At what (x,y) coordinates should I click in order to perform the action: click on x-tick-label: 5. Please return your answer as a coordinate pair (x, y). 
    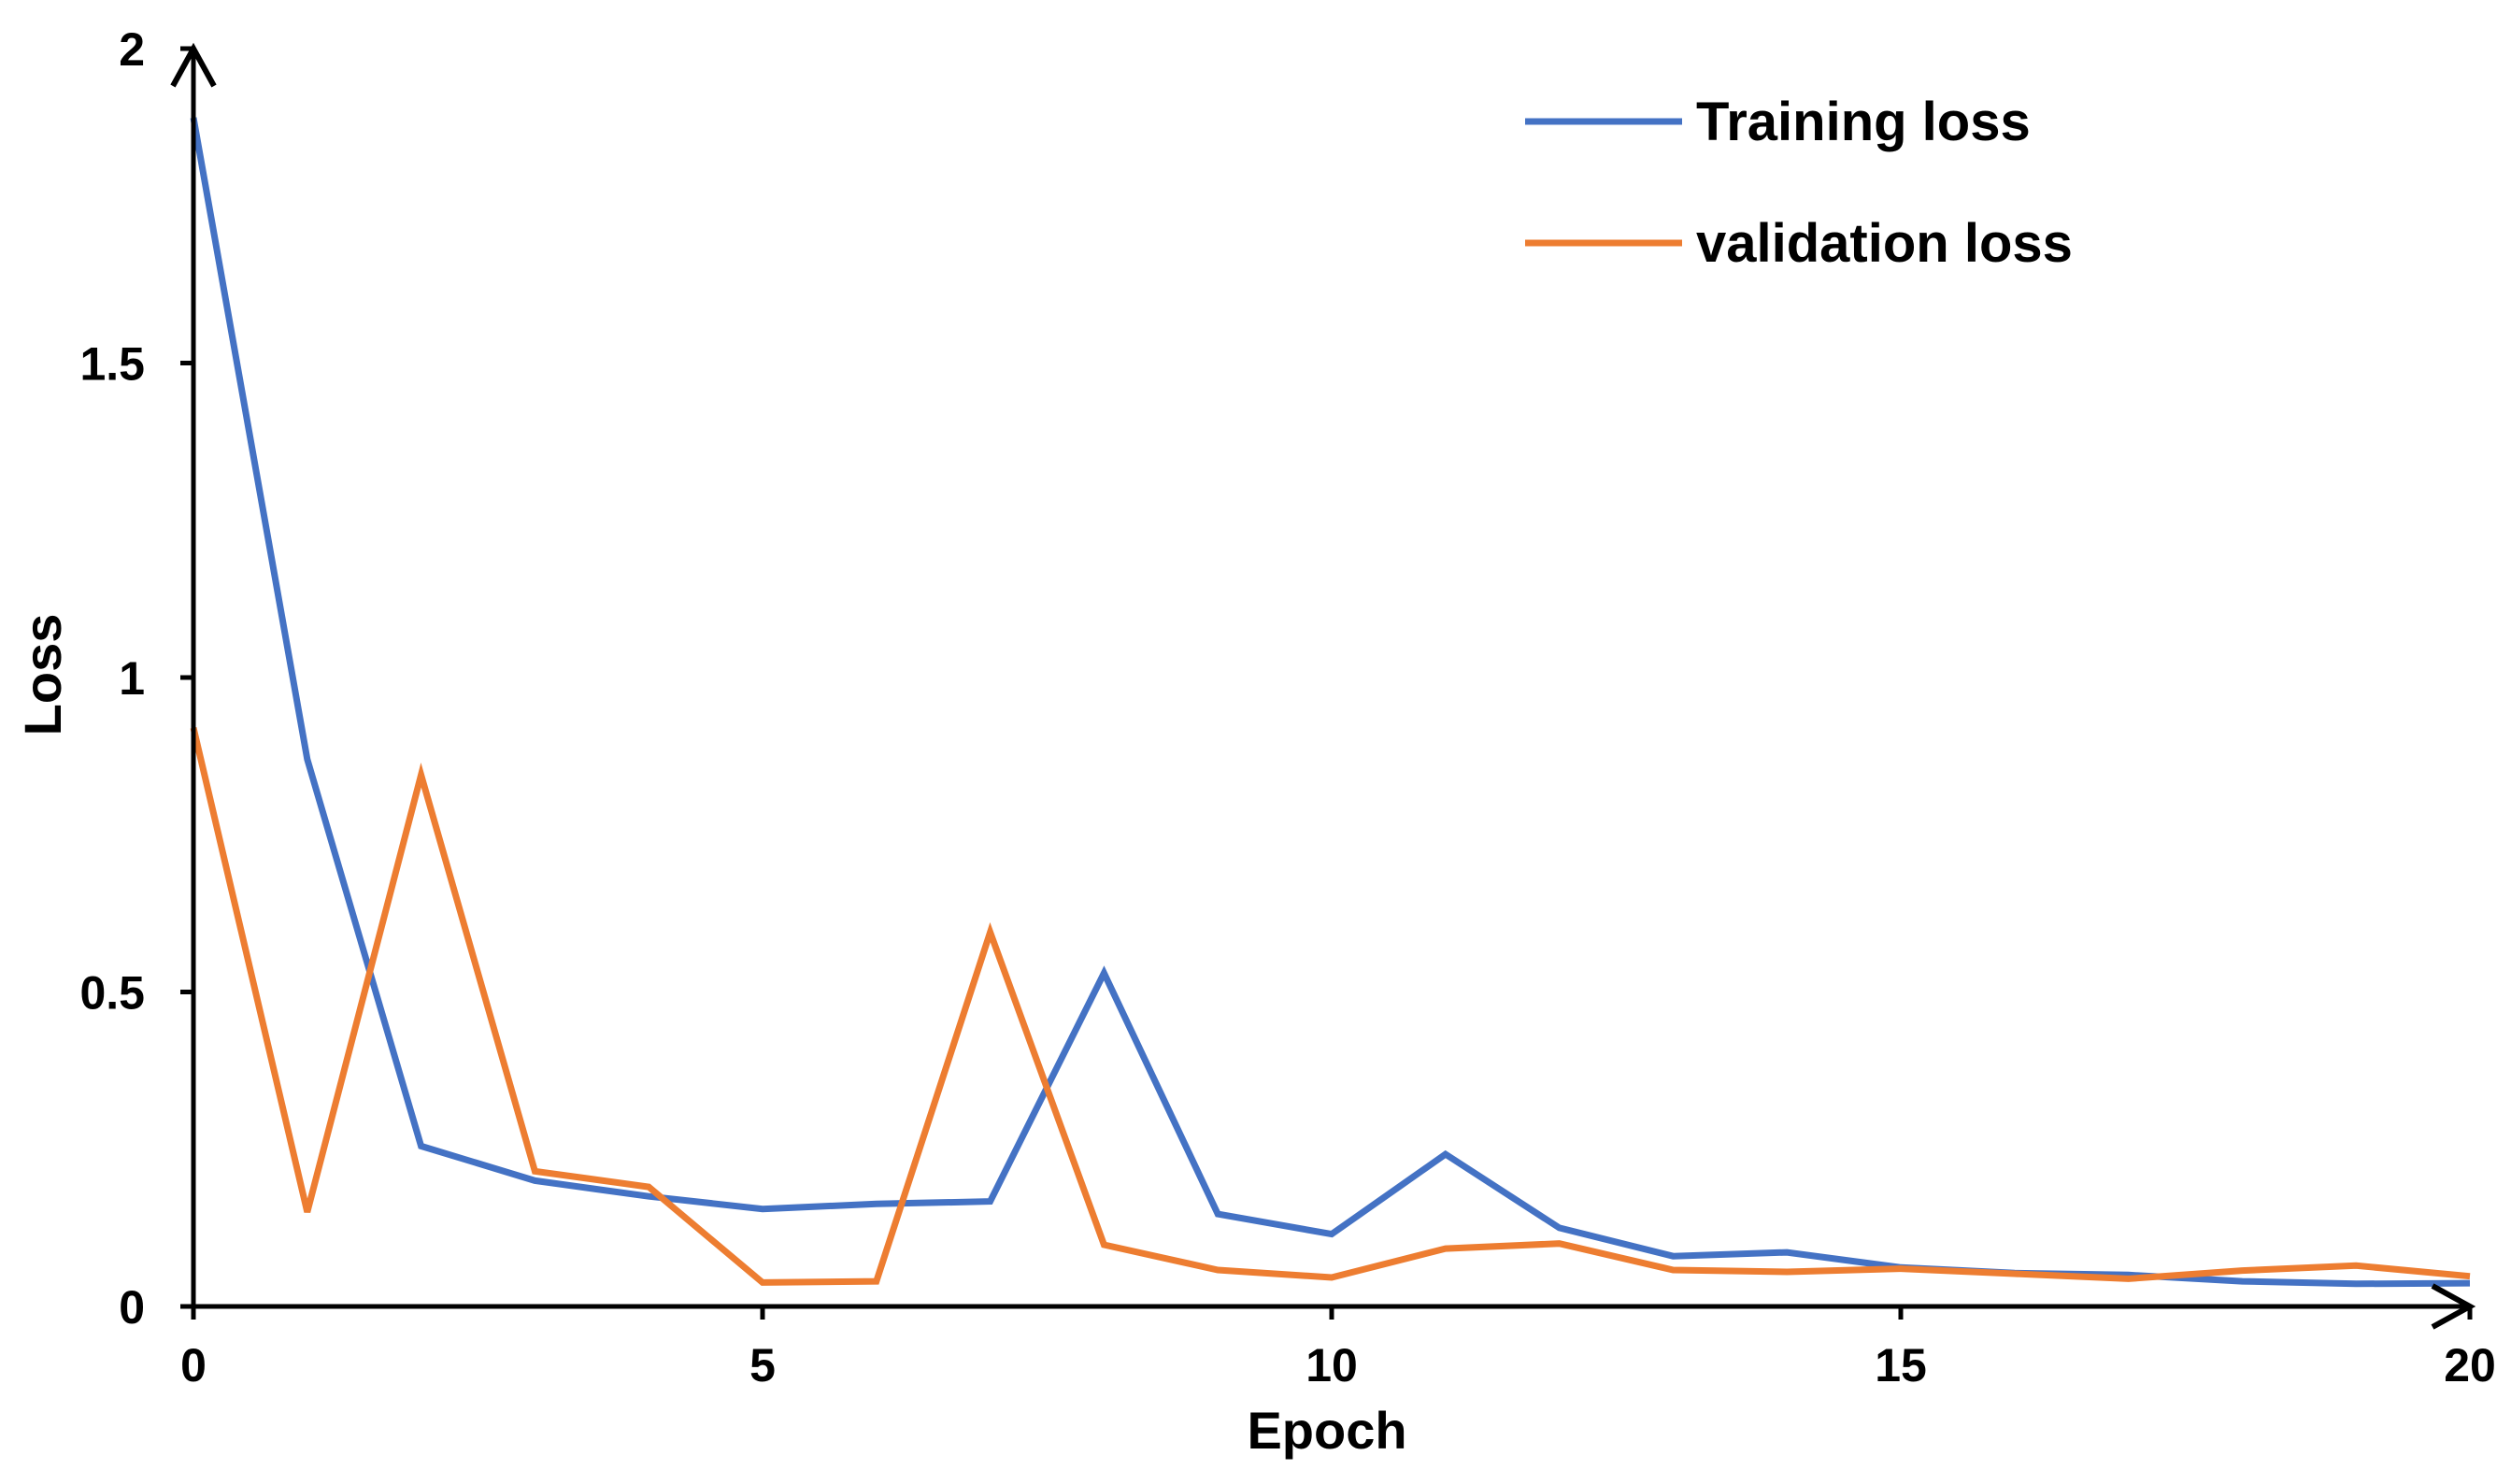
    Looking at the image, I should click on (762, 1365).